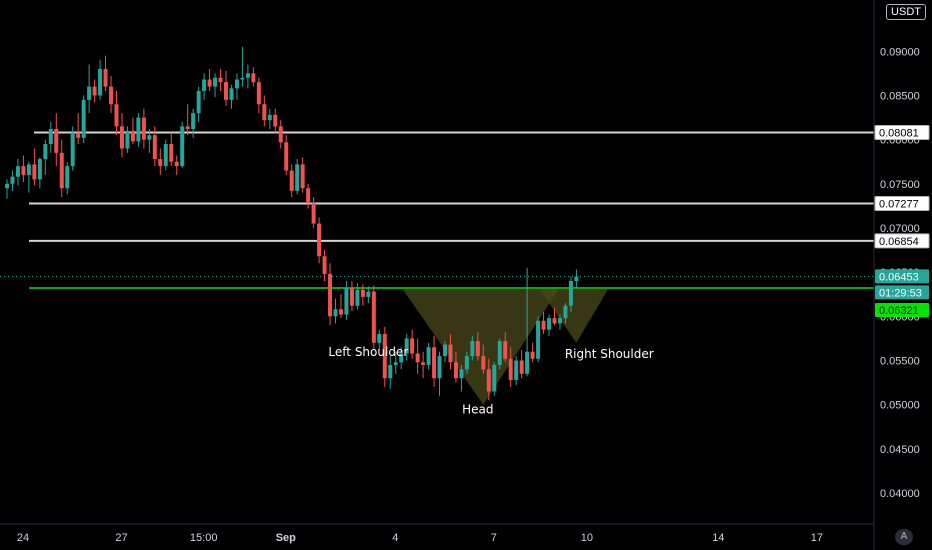 Image resolution: width=932 pixels, height=550 pixels. Describe the element at coordinates (204, 538) in the screenshot. I see `time-tick-label: 15:00` at that location.